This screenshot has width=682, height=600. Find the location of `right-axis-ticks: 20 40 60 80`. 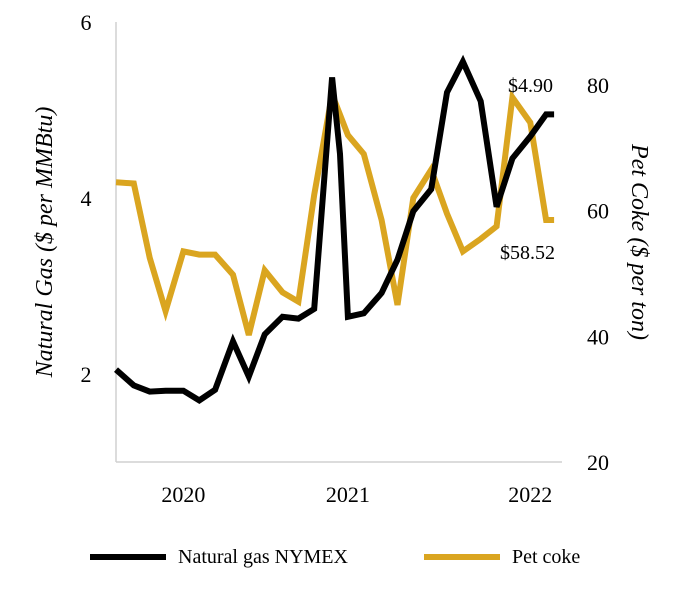

right-axis-ticks: 20 40 60 80 is located at coordinates (598, 274).